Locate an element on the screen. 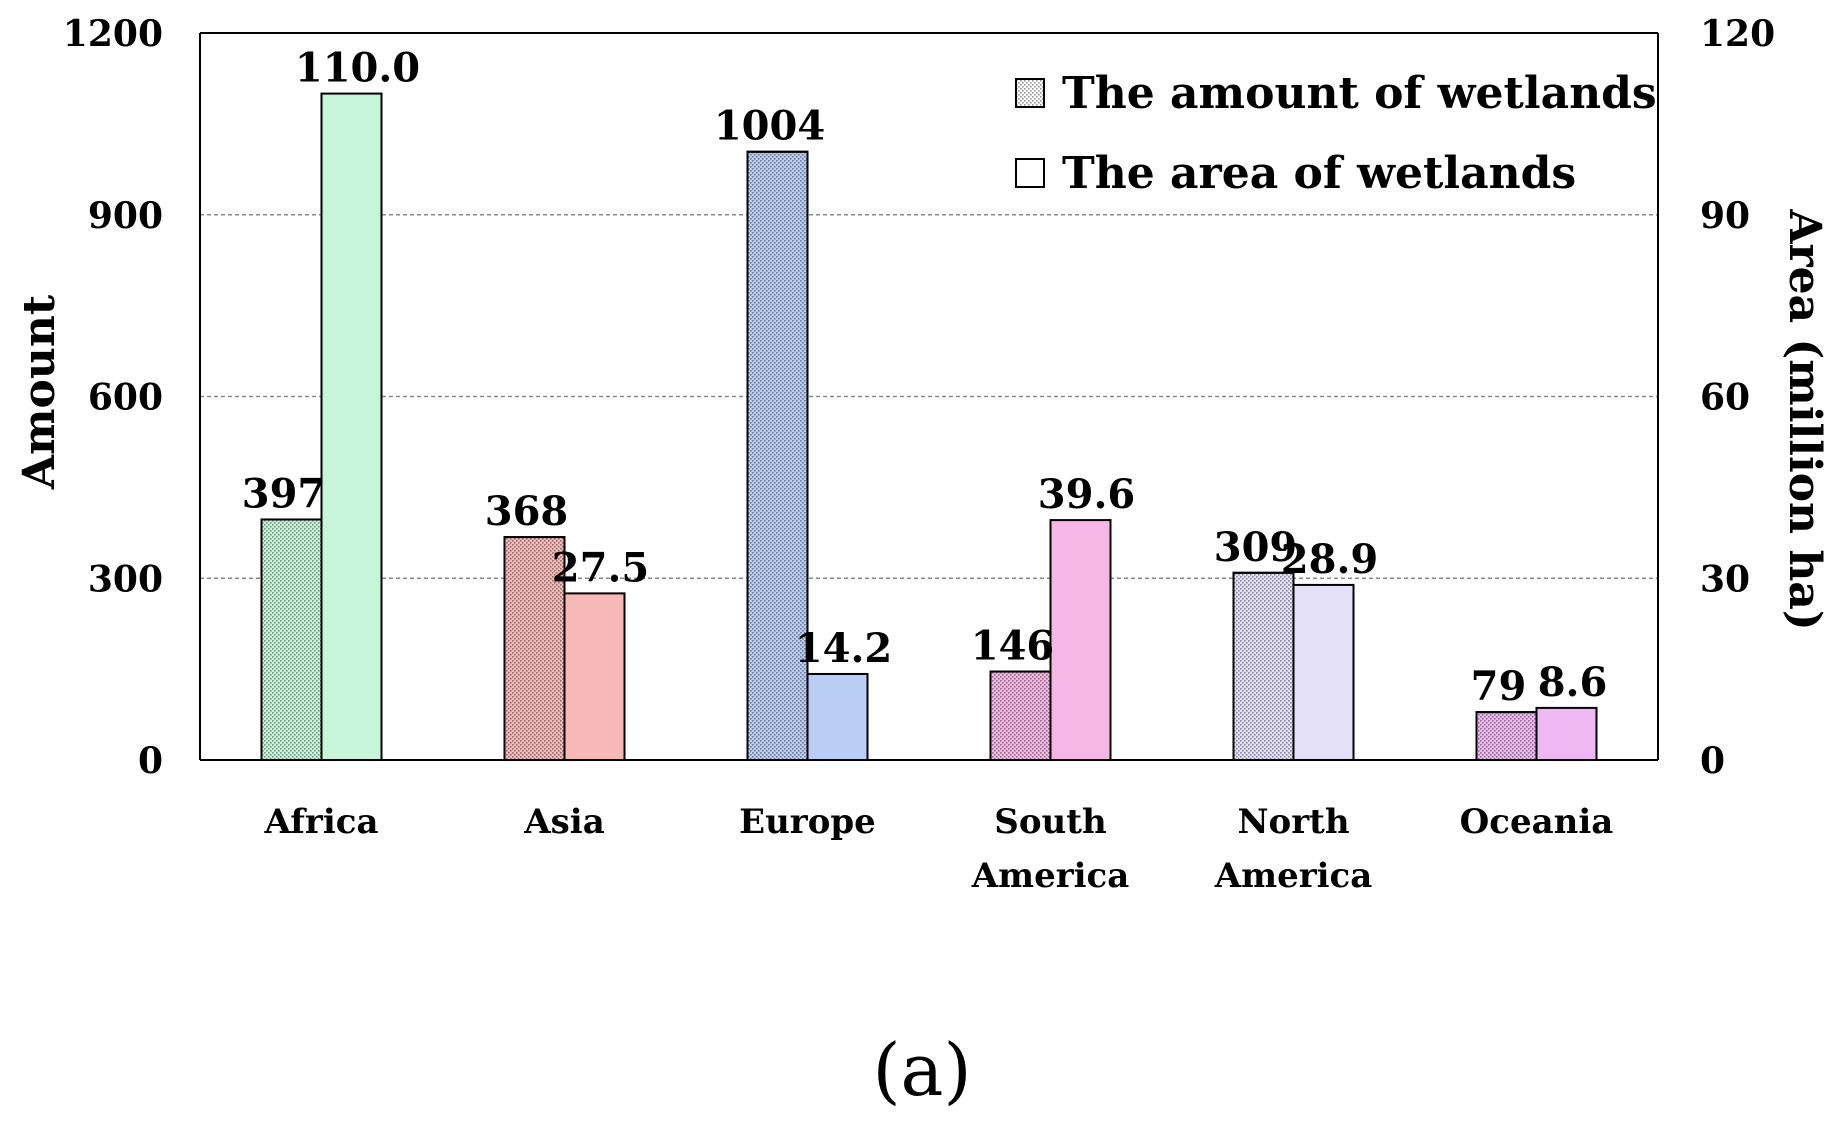  x-category-label: South is located at coordinates (1050, 822).